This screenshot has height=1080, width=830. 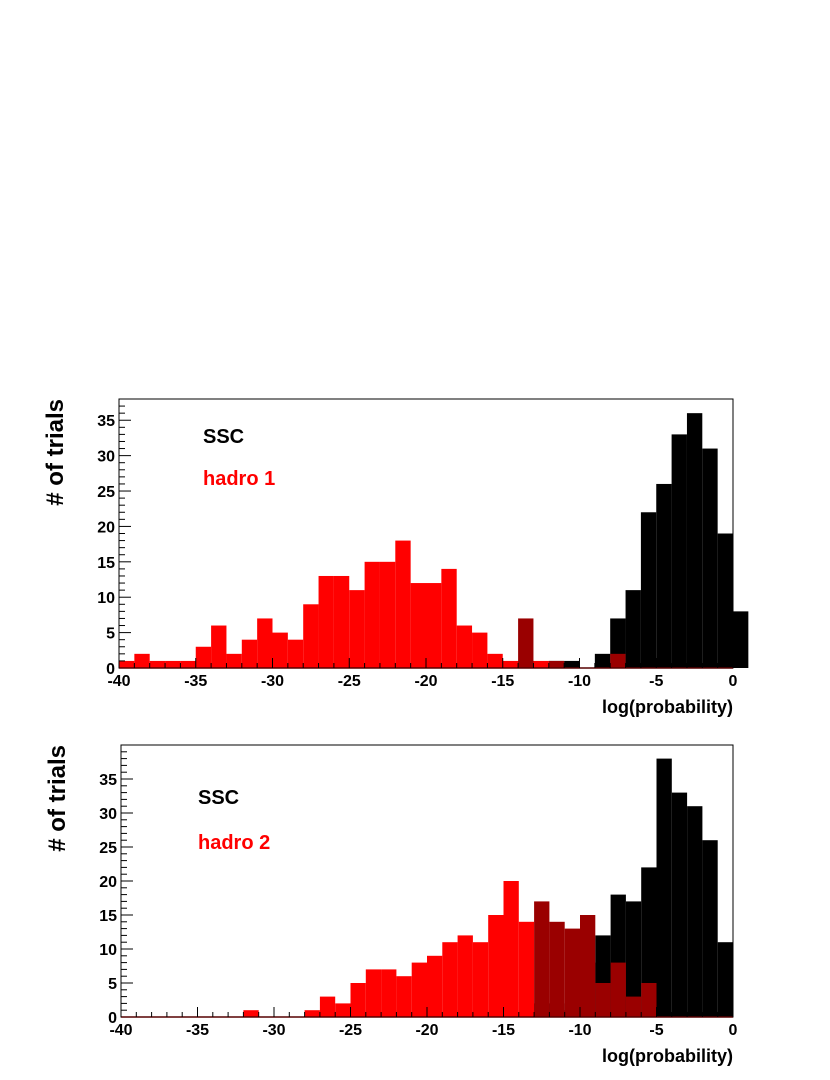 I want to click on x-axis-title: log(probability), so click(x=667, y=707).